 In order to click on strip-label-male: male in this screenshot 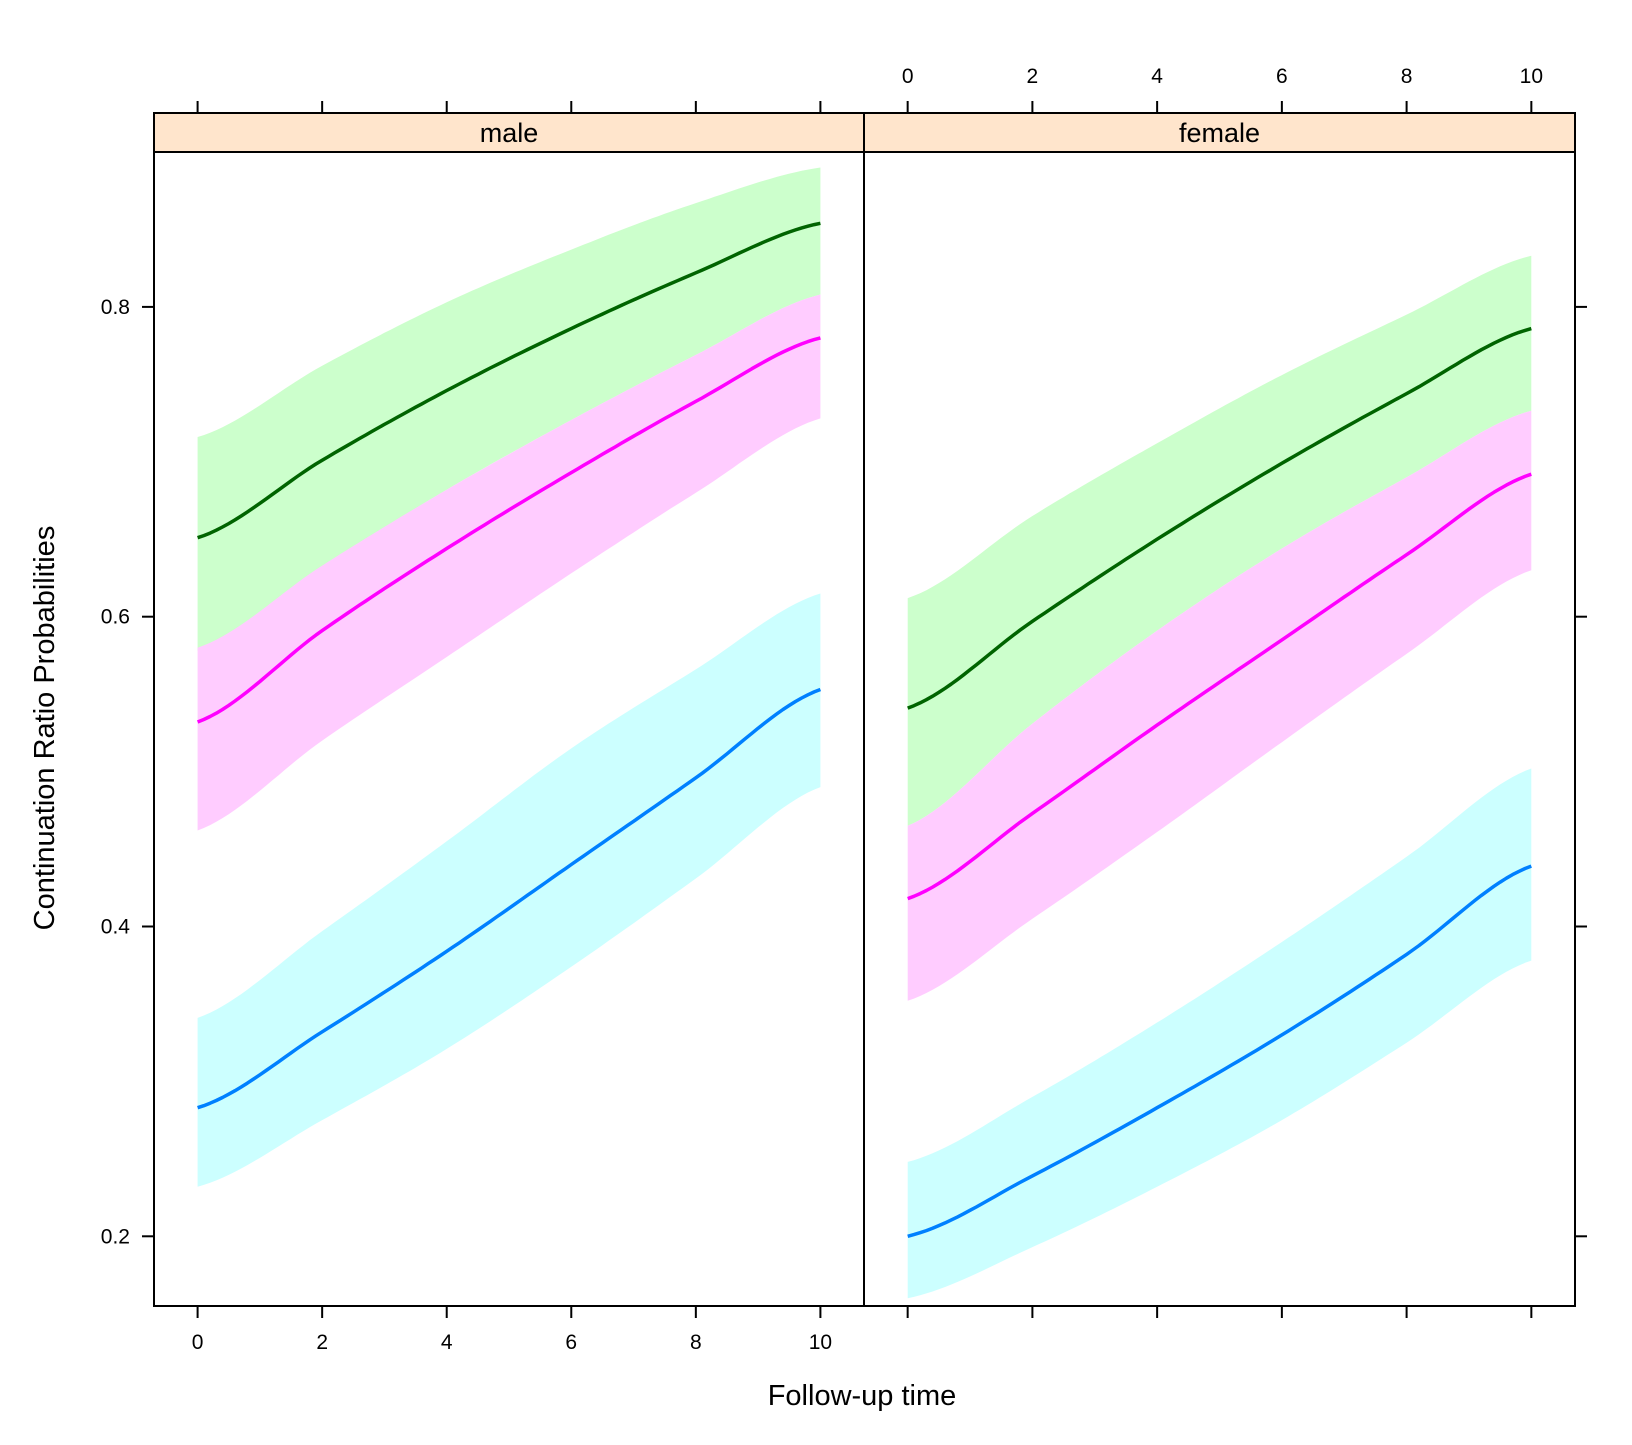, I will do `click(509, 133)`.